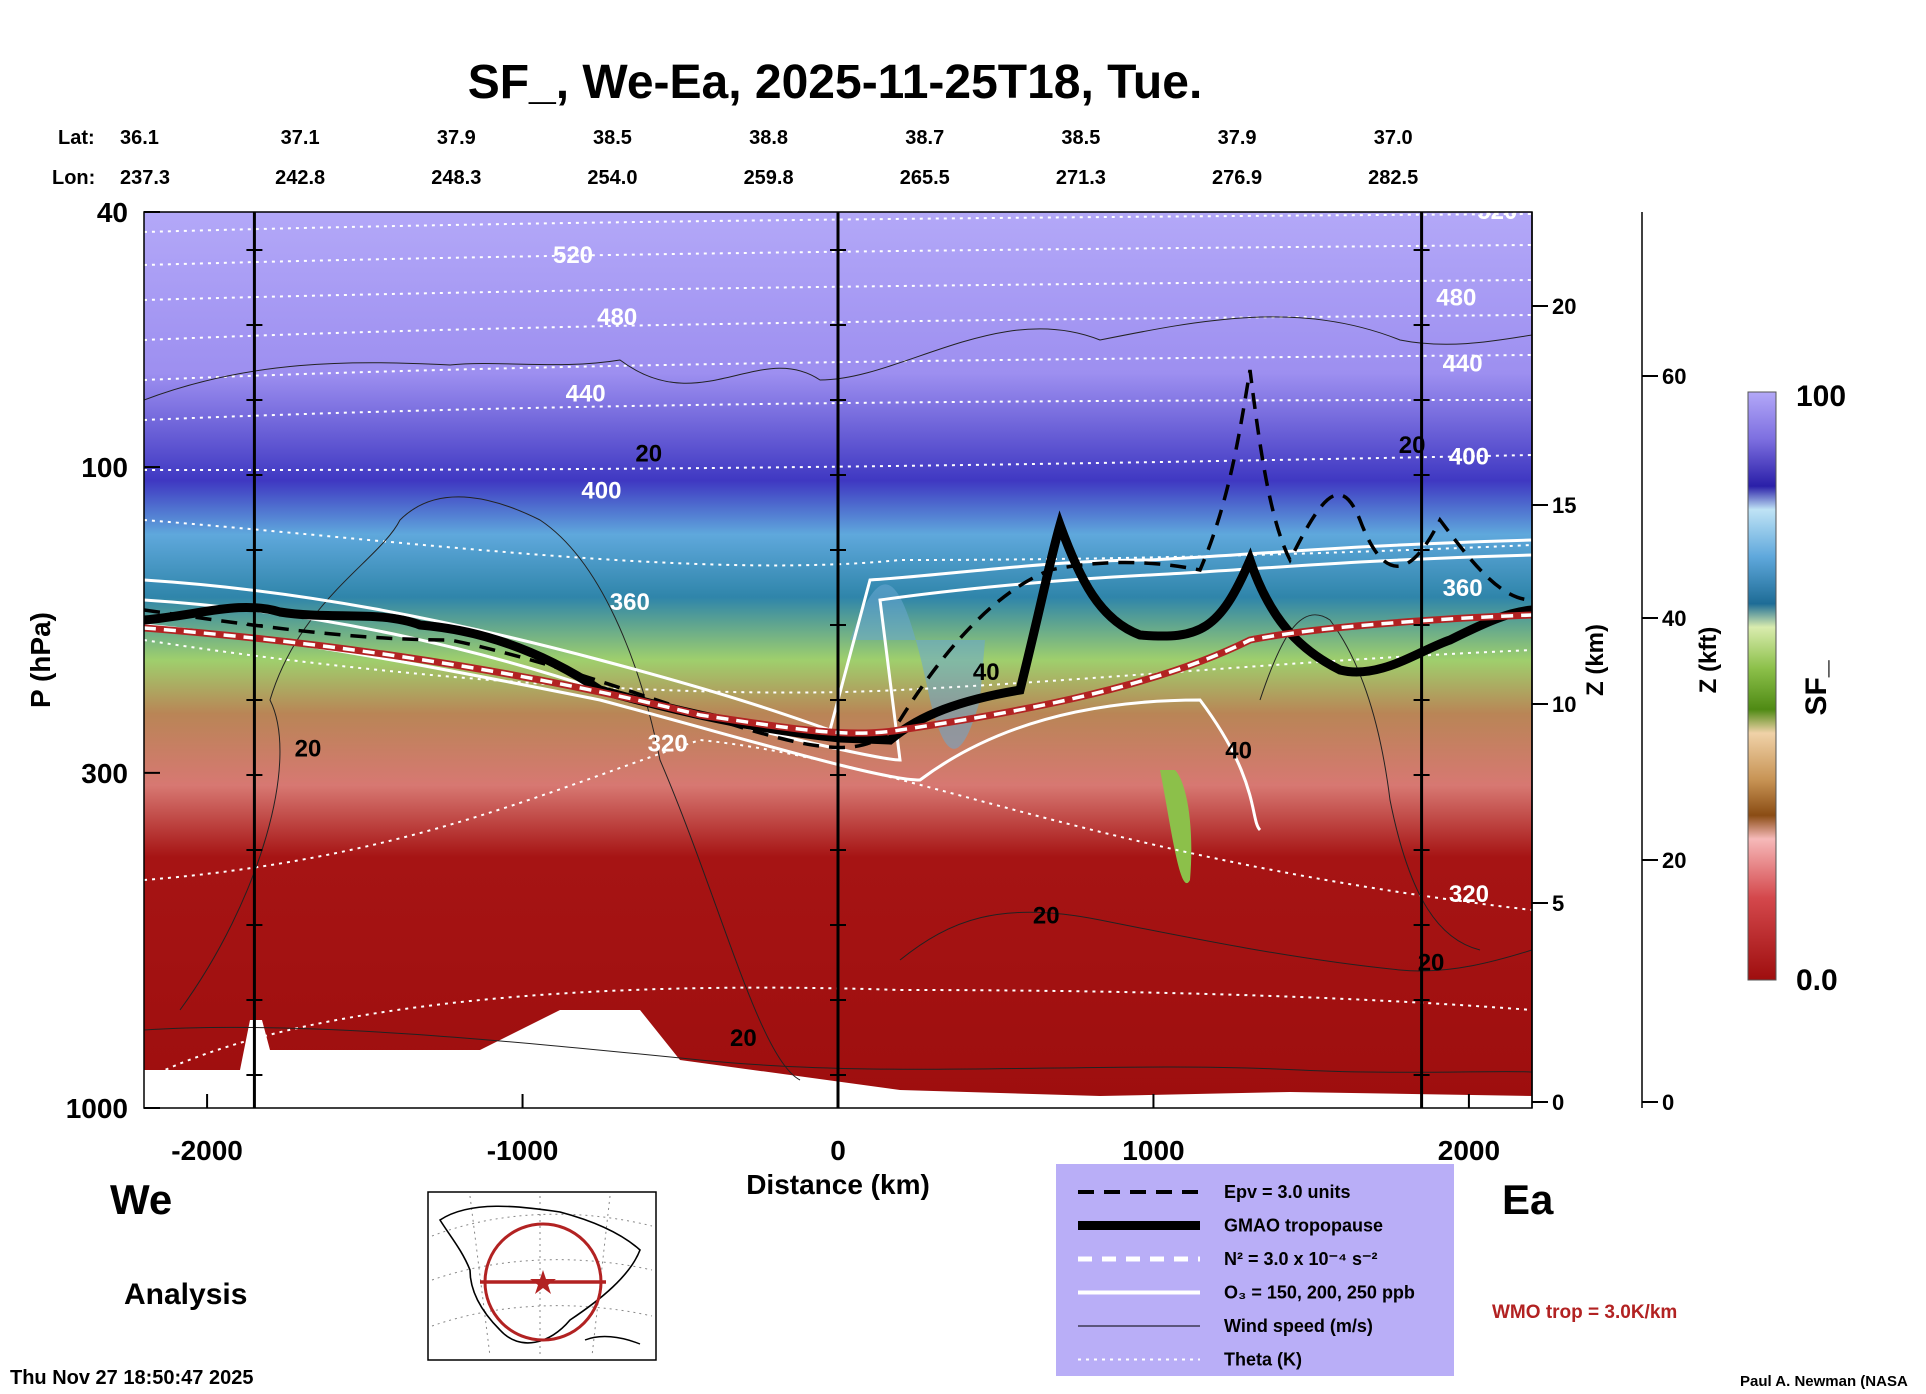 The height and width of the screenshot is (1394, 1926). I want to click on legend-panel, so click(1255, 1270).